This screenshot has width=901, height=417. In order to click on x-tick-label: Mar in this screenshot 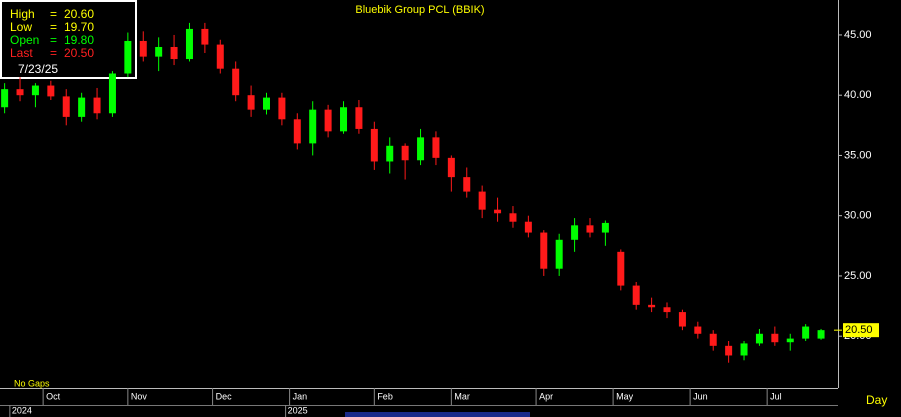, I will do `click(462, 396)`.